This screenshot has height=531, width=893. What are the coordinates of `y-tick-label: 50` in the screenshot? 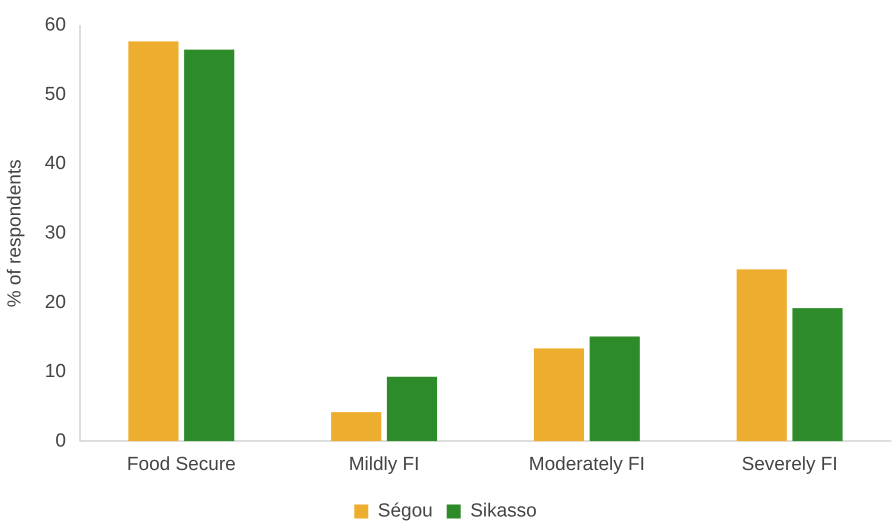 It's located at (55, 94).